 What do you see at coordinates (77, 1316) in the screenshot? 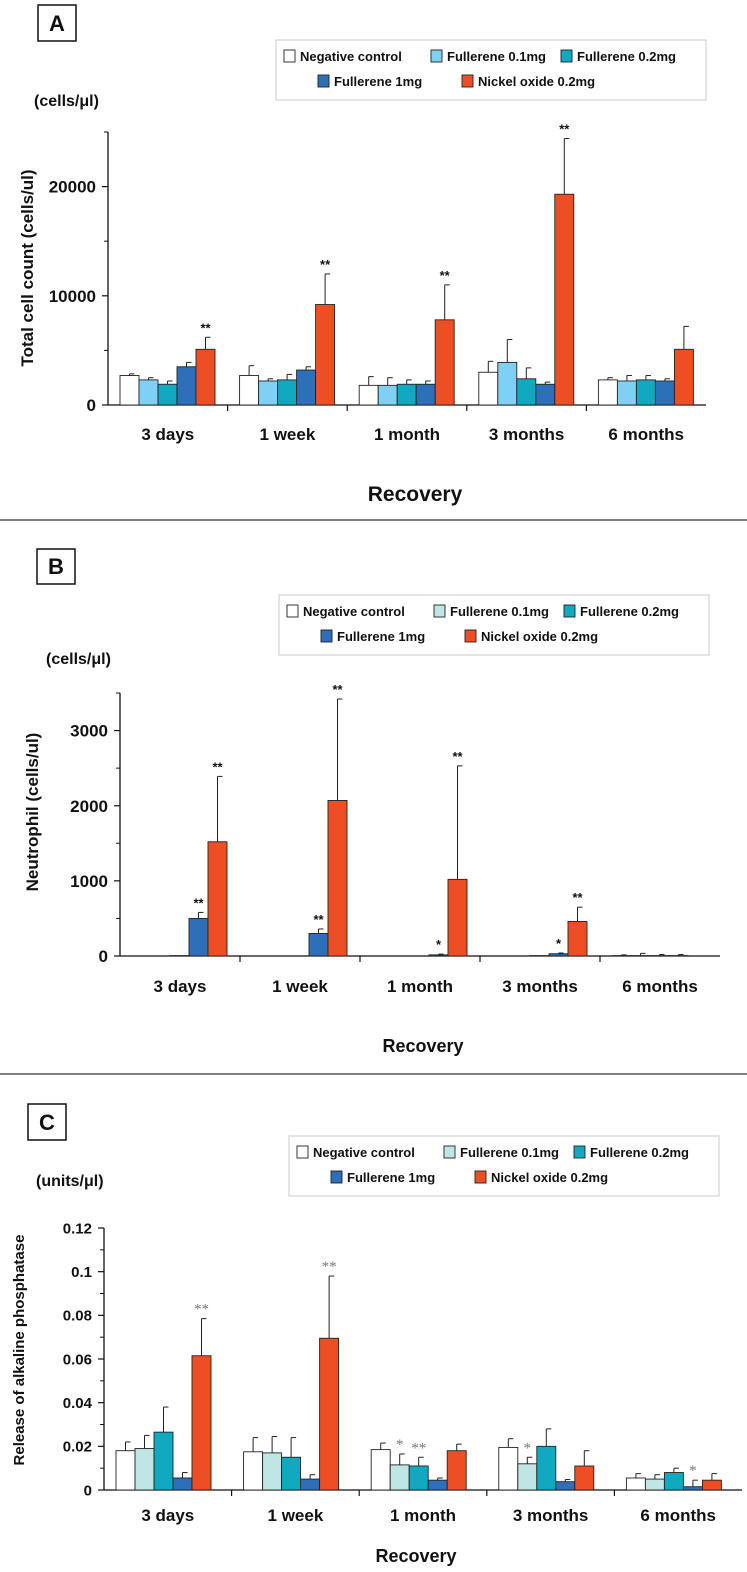
I see `y-tick-label: 0.08` at bounding box center [77, 1316].